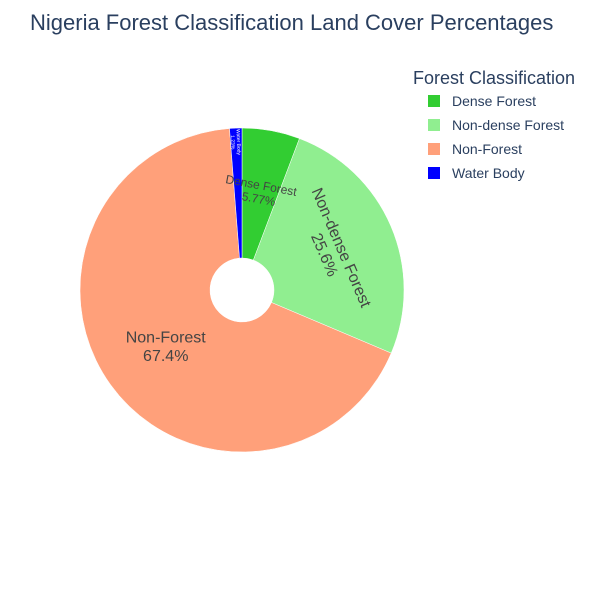  What do you see at coordinates (434, 173) in the screenshot?
I see `legend-swatch-water-body` at bounding box center [434, 173].